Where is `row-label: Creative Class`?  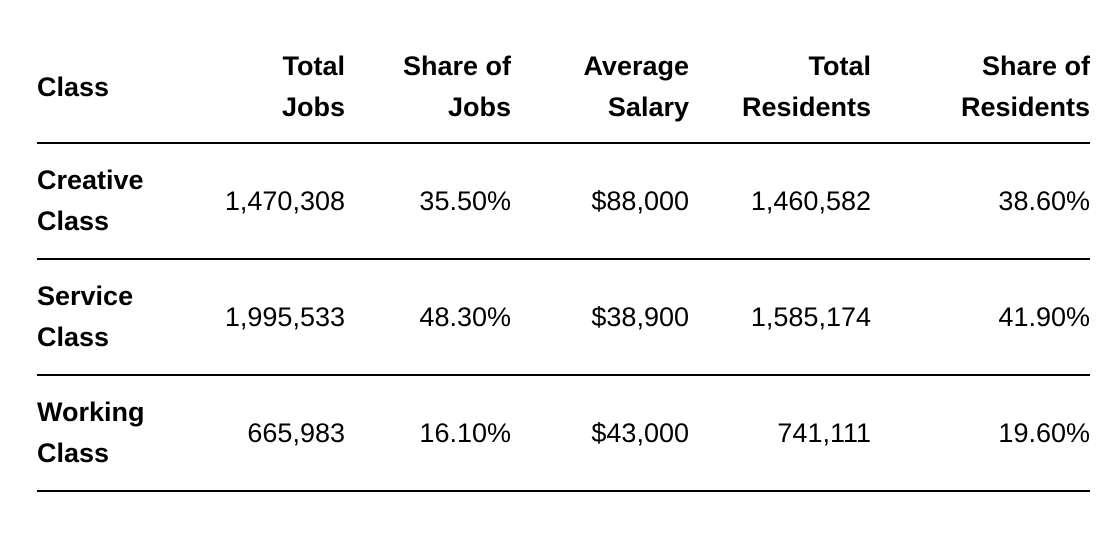 row-label: Creative Class is located at coordinates (117, 201).